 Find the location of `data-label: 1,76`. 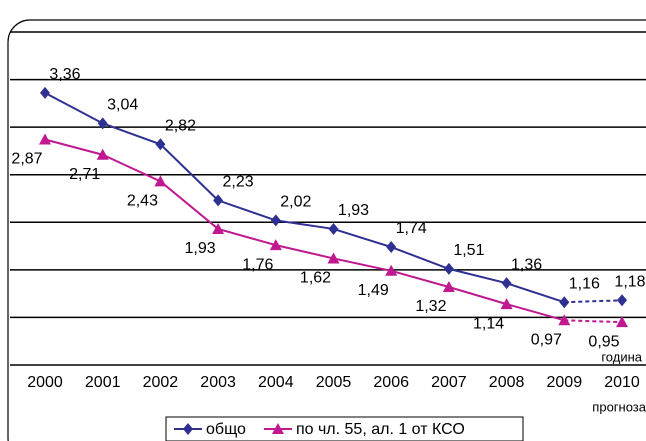

data-label: 1,76 is located at coordinates (257, 264).